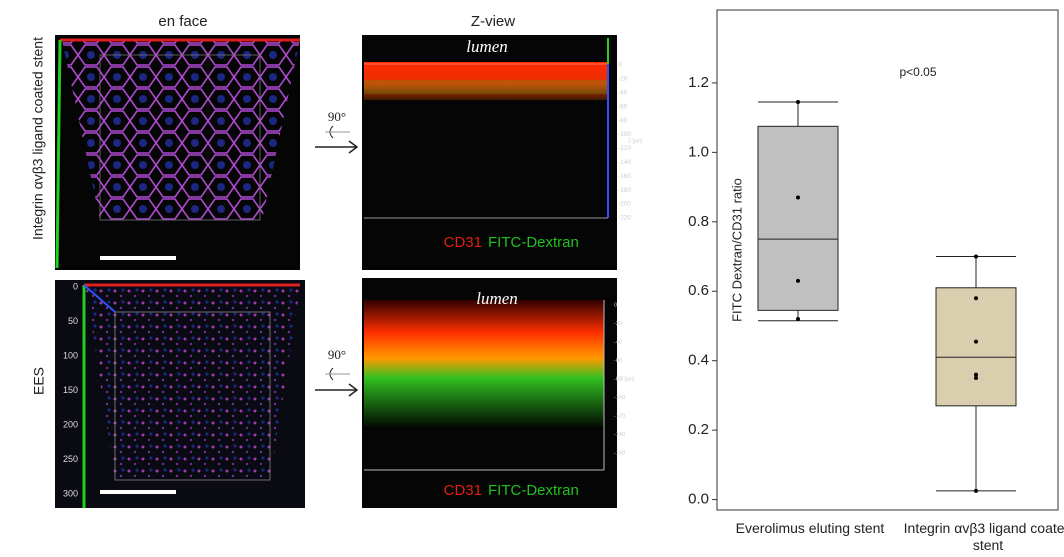 The image size is (1064, 557). What do you see at coordinates (39, 381) in the screenshot?
I see `row-label: EES` at bounding box center [39, 381].